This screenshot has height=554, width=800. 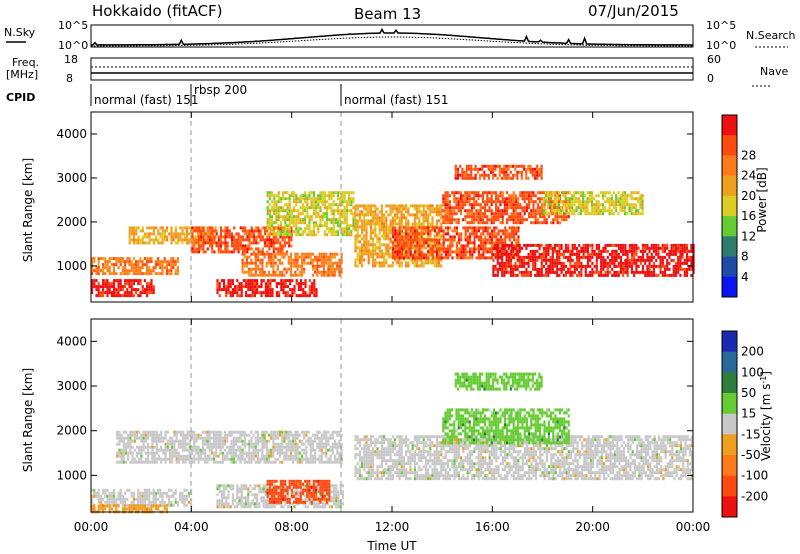 I want to click on nsearch-tick-bottom: 10^0, so click(x=721, y=45).